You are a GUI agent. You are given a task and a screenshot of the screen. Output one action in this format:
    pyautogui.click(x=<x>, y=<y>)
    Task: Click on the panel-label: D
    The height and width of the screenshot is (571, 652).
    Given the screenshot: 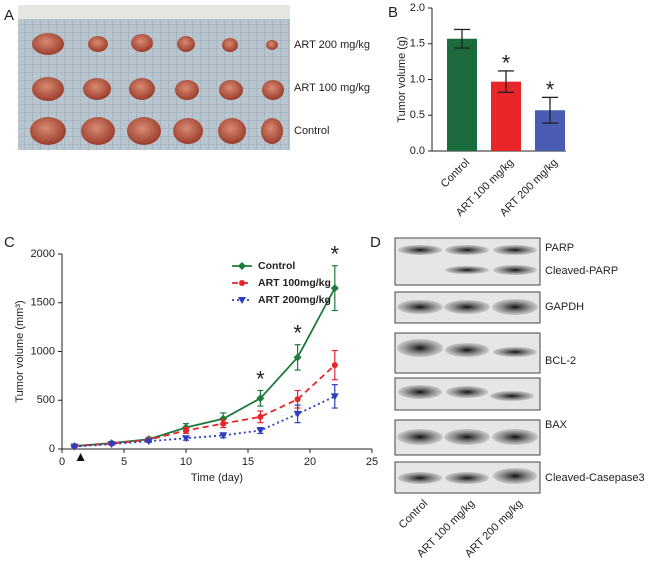 What is the action you would take?
    pyautogui.click(x=375, y=242)
    